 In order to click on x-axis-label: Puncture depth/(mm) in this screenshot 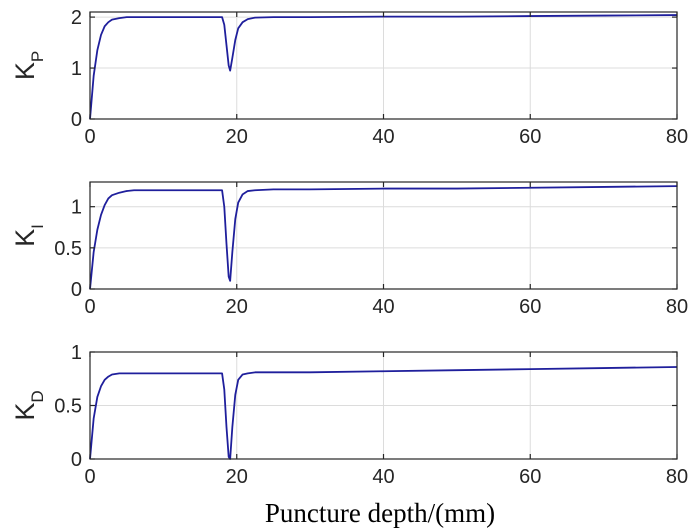, I will do `click(380, 513)`.